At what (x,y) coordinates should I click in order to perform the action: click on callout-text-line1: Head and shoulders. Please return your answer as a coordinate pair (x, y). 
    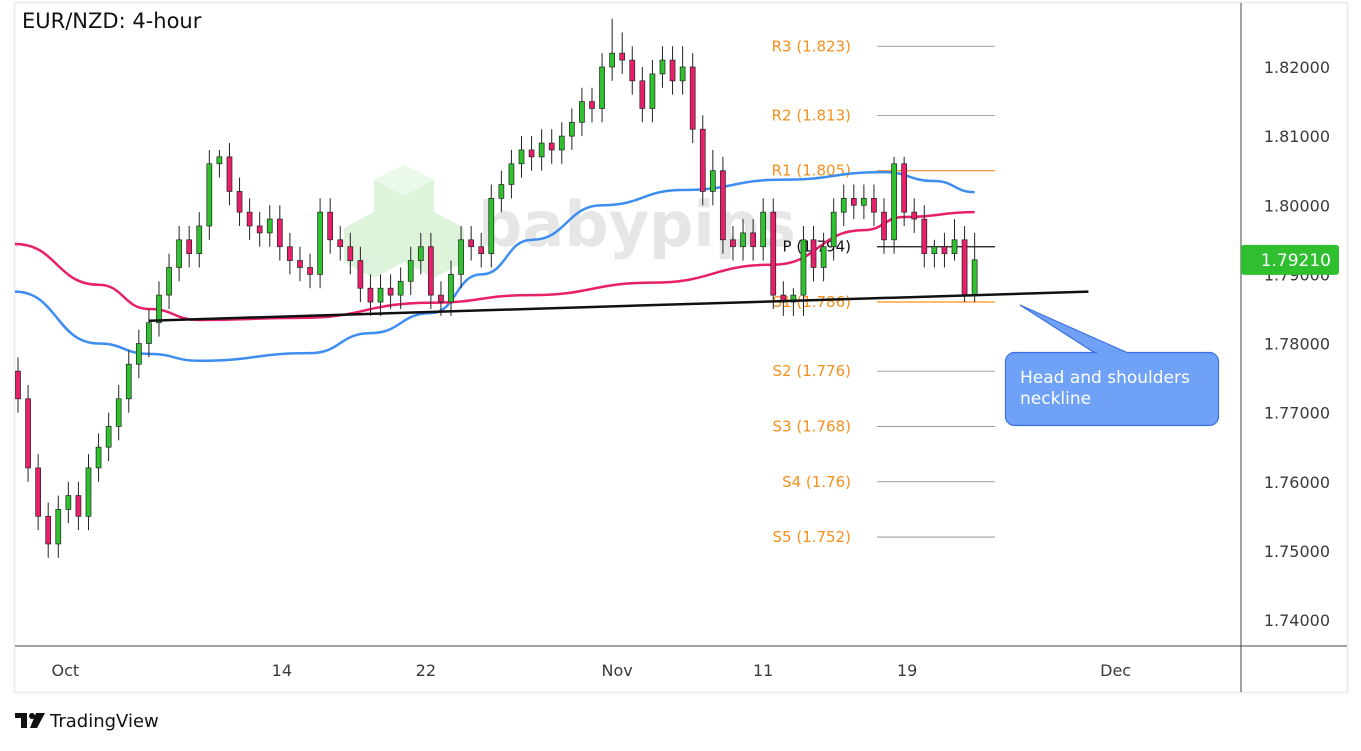
    Looking at the image, I should click on (1105, 378).